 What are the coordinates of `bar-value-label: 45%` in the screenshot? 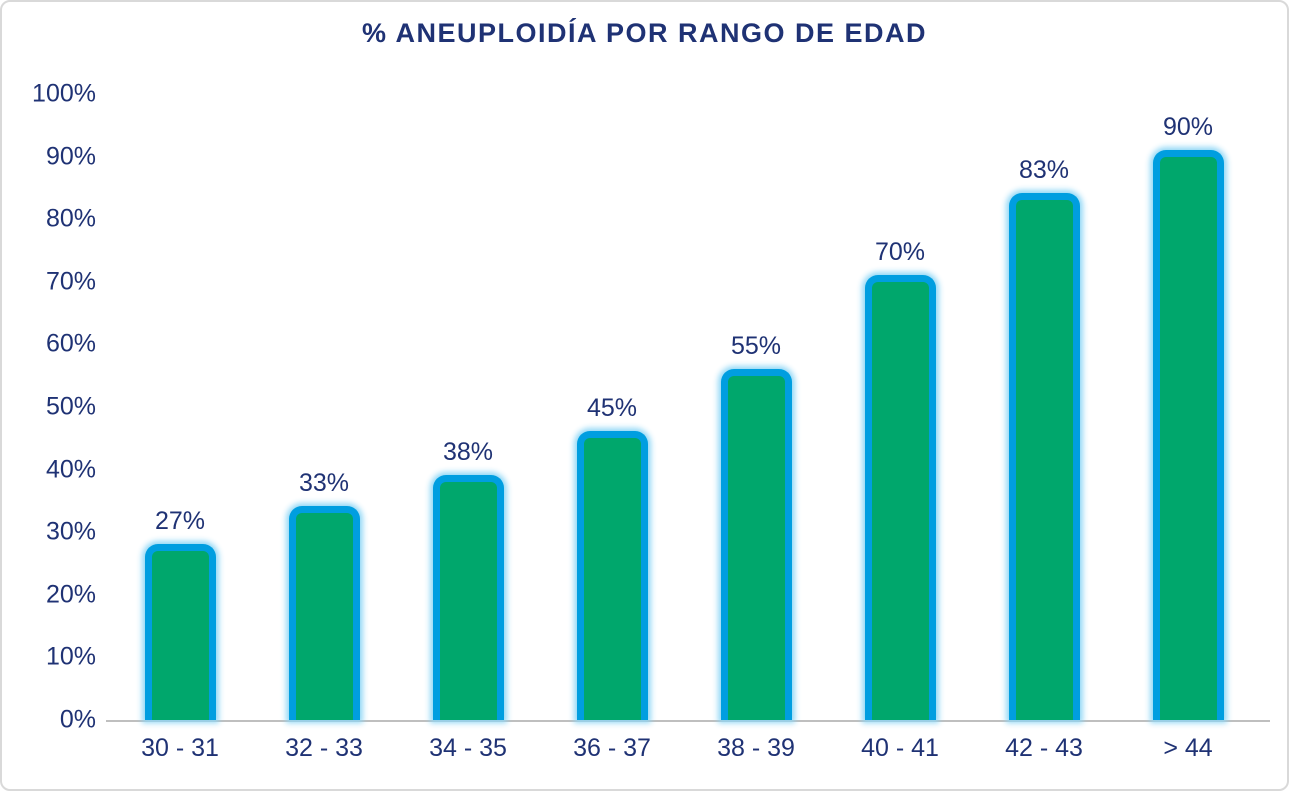 It's located at (612, 408).